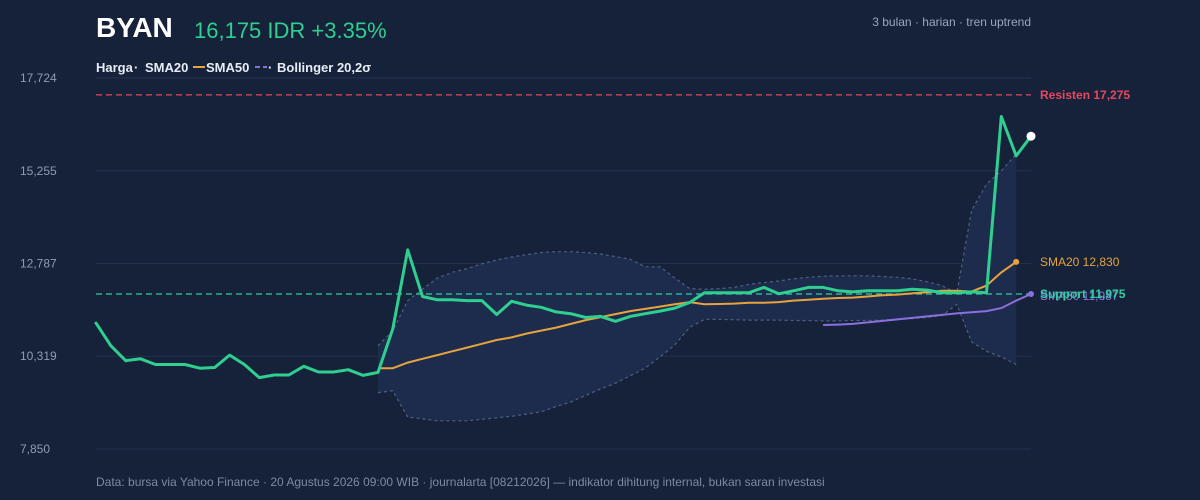  I want to click on y-tick-label: 12,787, so click(38, 264).